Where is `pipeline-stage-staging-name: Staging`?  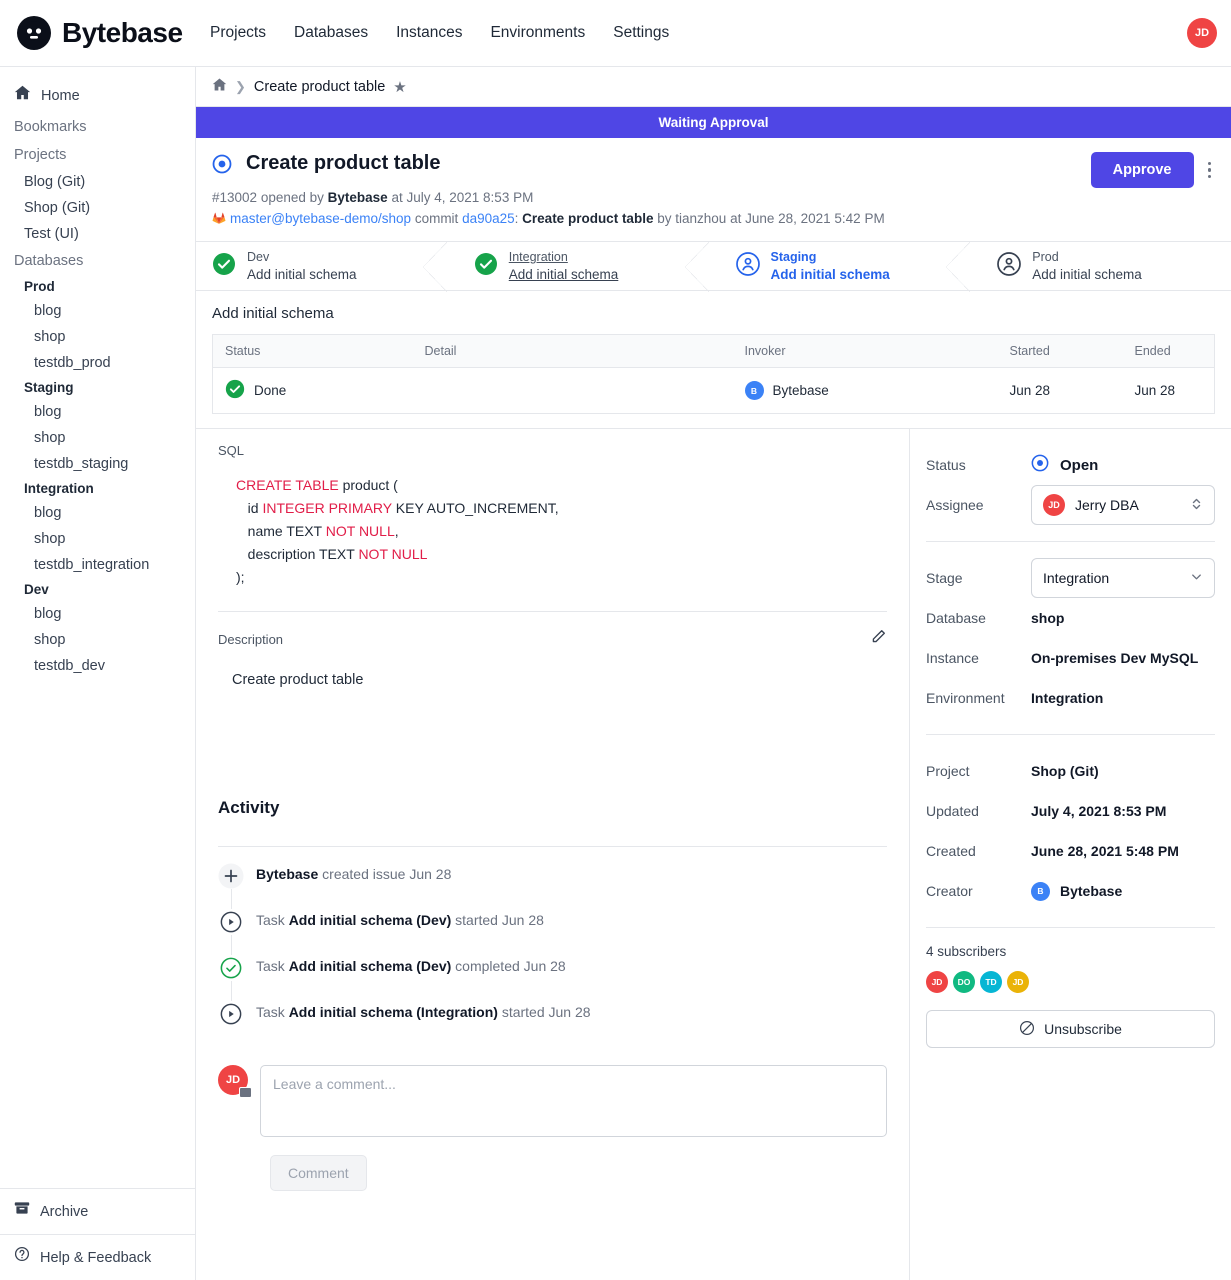
pipeline-stage-staging-name: Staging is located at coordinates (793, 257).